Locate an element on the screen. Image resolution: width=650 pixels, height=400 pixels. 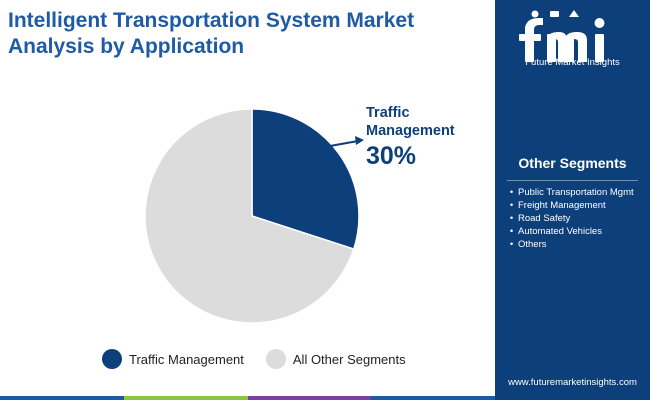
page-title-line-1: Intelligent Transportation System Market is located at coordinates (211, 20).